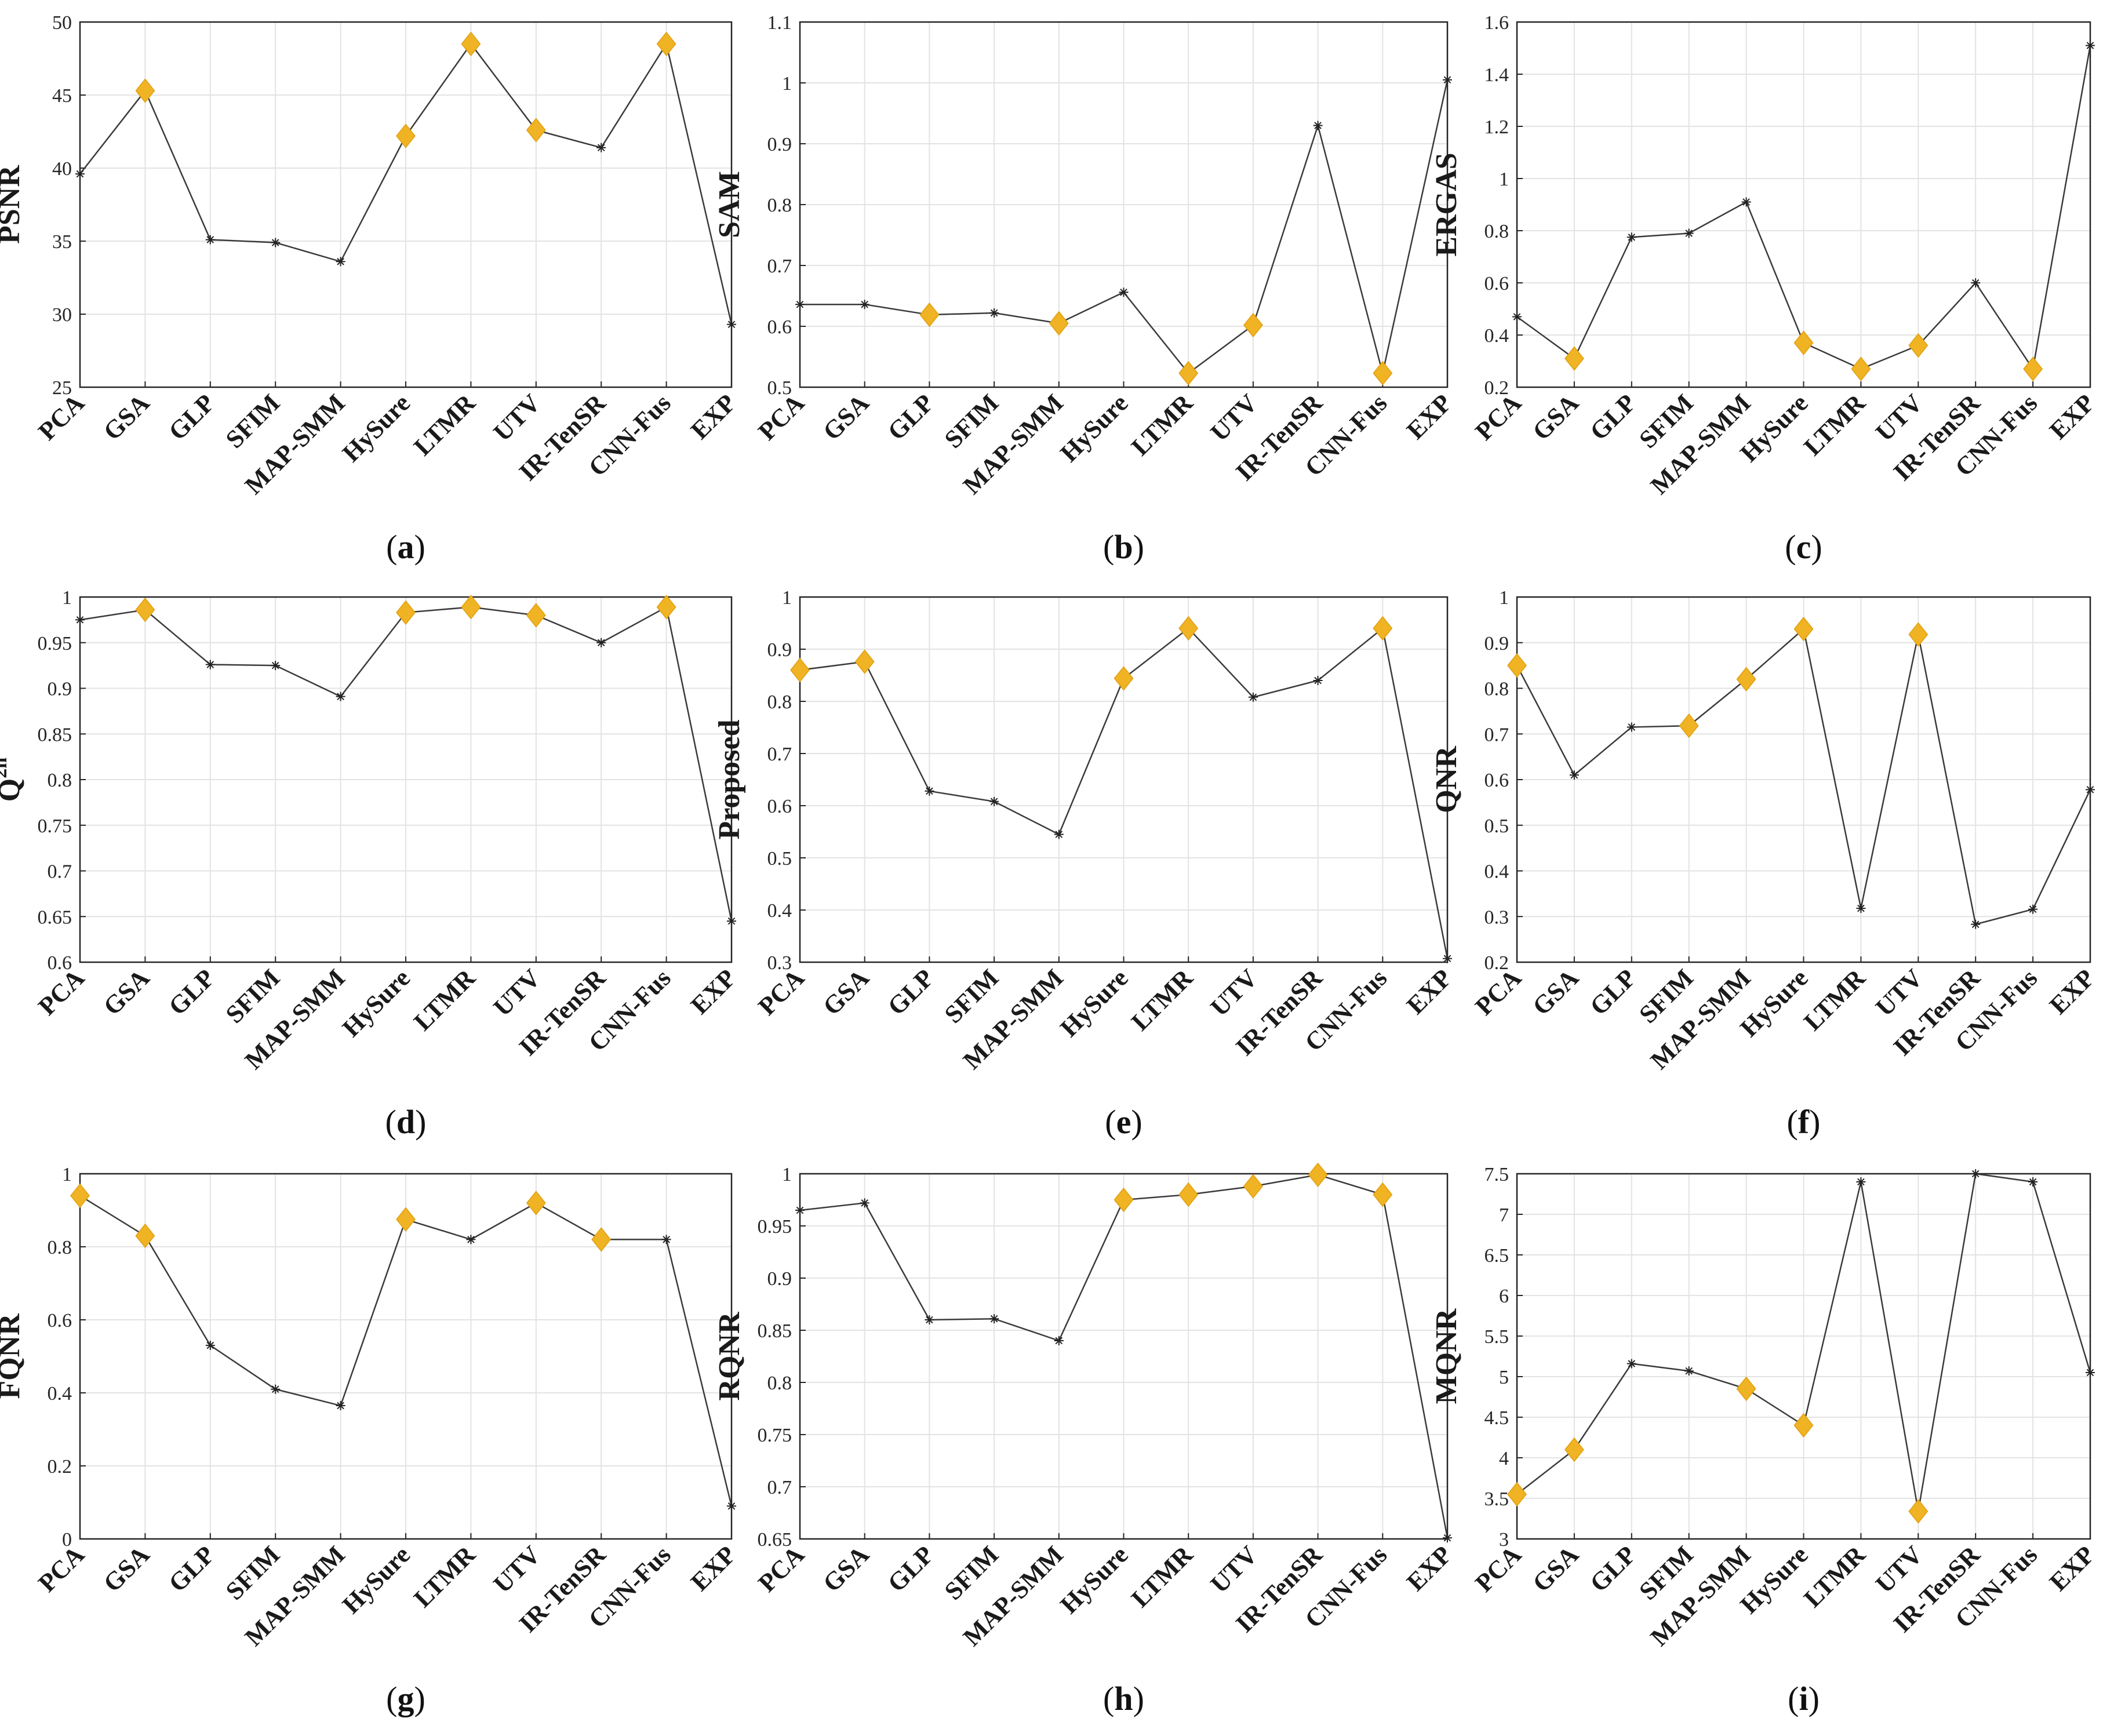 The height and width of the screenshot is (1736, 2114). I want to click on x-tick-label-pca: PCA, so click(61, 417).